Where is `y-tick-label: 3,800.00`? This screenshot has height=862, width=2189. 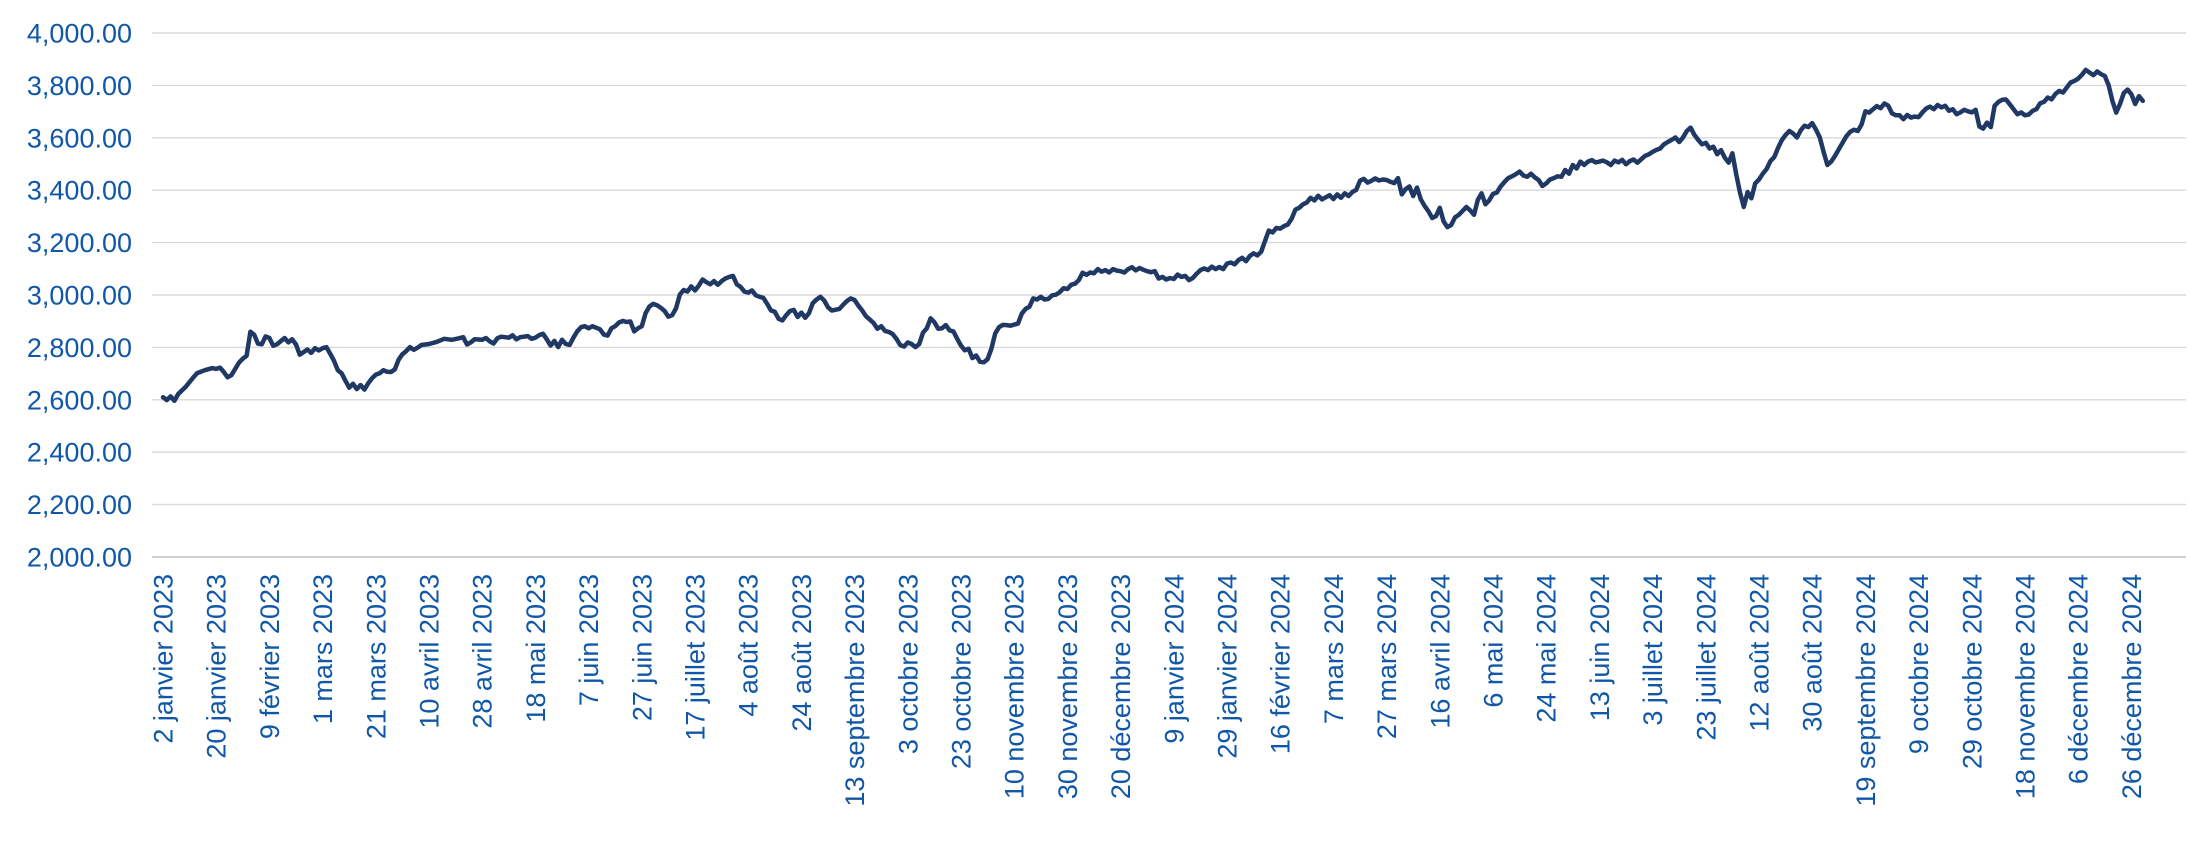 y-tick-label: 3,800.00 is located at coordinates (79, 86).